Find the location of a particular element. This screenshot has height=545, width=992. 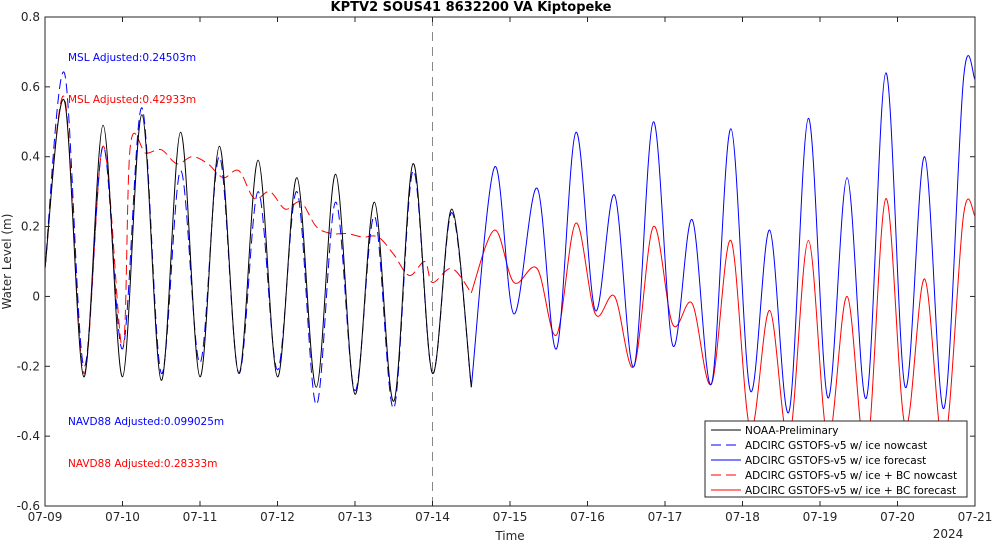

x-tick-label: 07-13 is located at coordinates (355, 517).